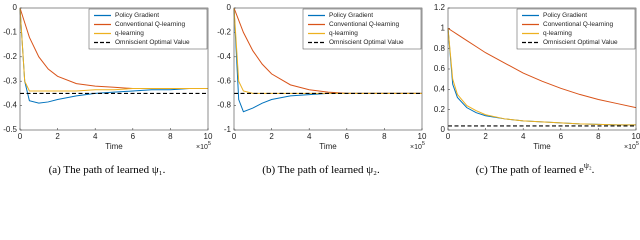 The image size is (640, 240). Describe the element at coordinates (530, 170) in the screenshot. I see `caption-text: (c) The path of learned e` at that location.